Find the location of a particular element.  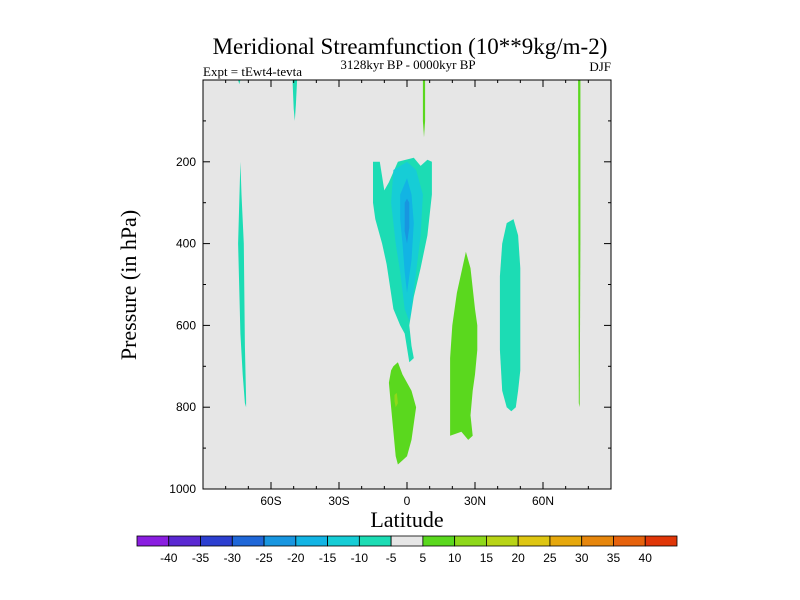

colorbar-label: 5 is located at coordinates (423, 558).